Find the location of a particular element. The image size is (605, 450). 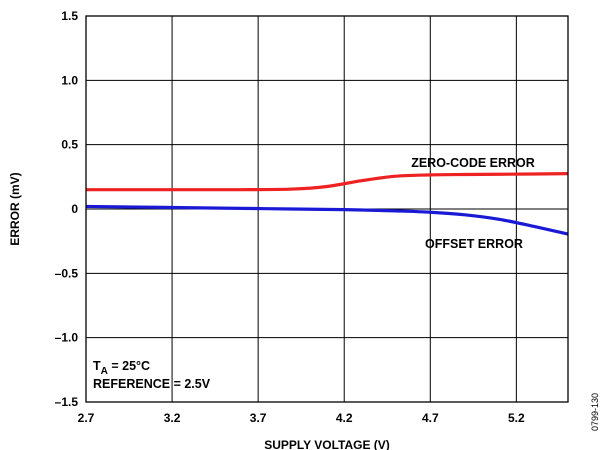

y-tick-label: 0 is located at coordinates (74, 209).